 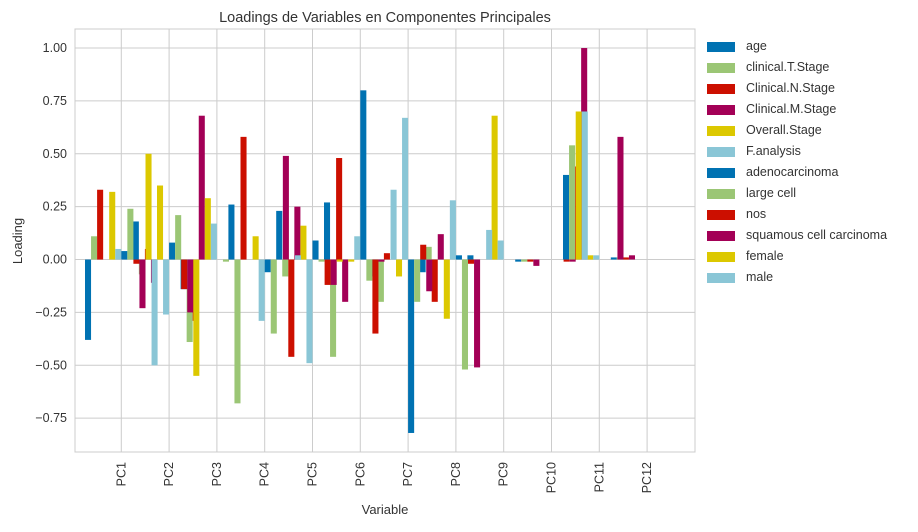 What do you see at coordinates (790, 88) in the screenshot?
I see `legend-label: Clinical.N.Stage` at bounding box center [790, 88].